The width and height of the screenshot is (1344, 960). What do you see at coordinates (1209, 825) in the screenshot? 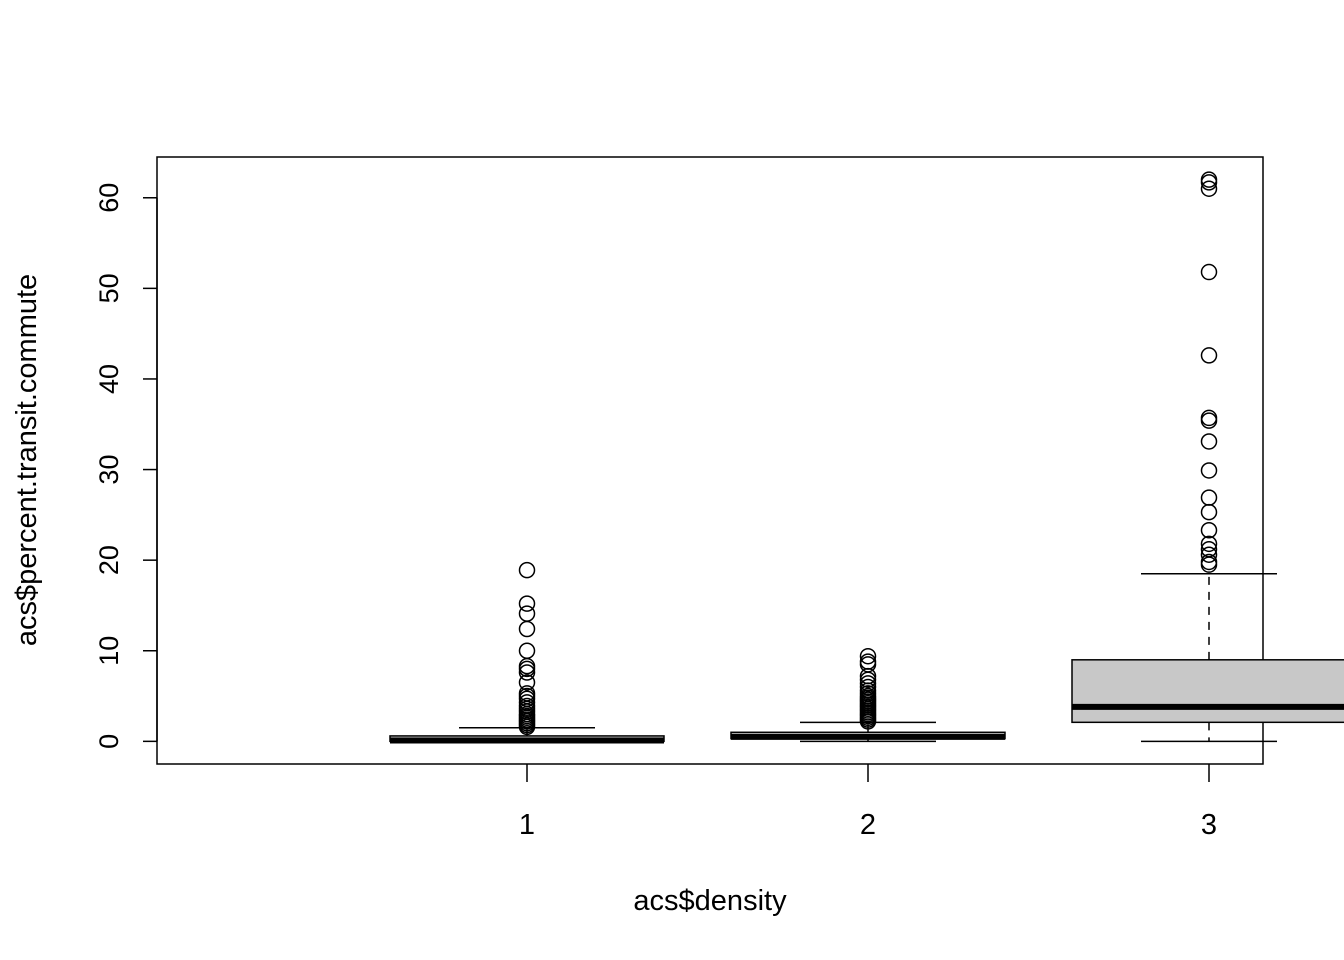
I see `x-tick-label: 3` at bounding box center [1209, 825].